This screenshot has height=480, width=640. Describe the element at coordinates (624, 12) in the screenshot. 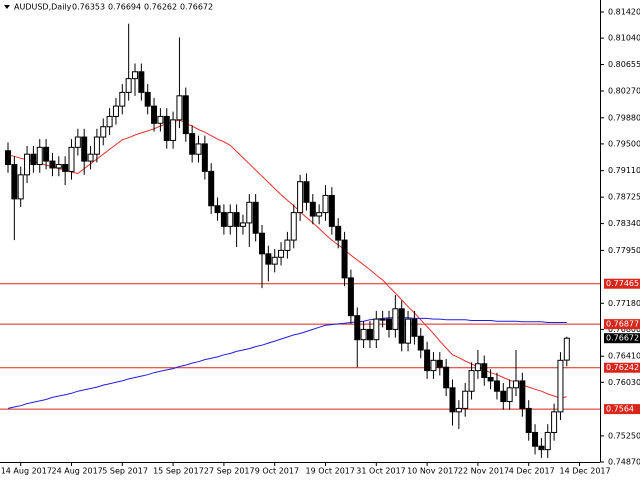

I see `y-tick-label: 0.81420` at that location.